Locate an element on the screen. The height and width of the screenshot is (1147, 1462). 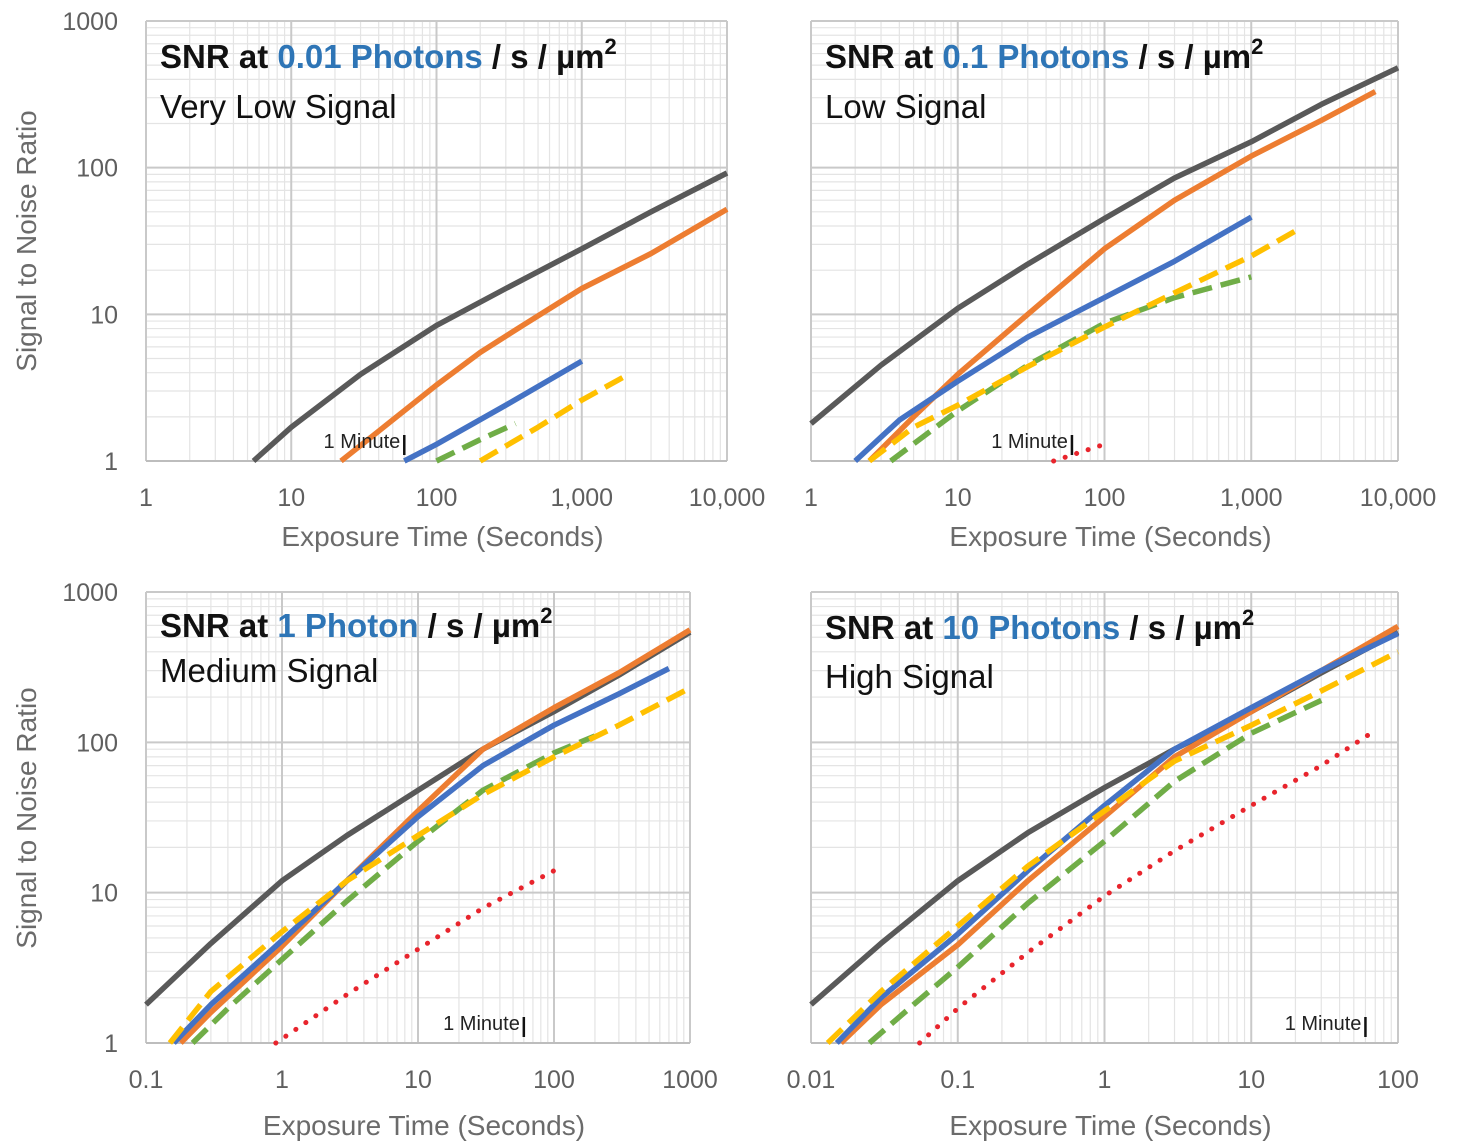
panel-title: SNR at 10 Photons / s / µm2 is located at coordinates (1039, 625).